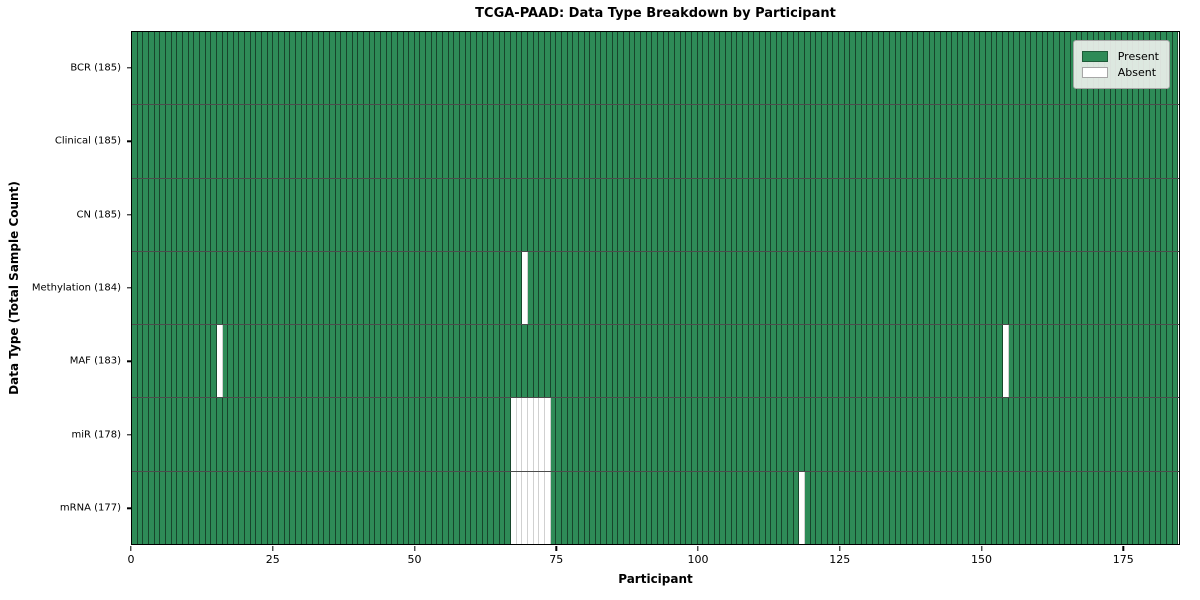  I want to click on x-tick-mark, so click(556, 548).